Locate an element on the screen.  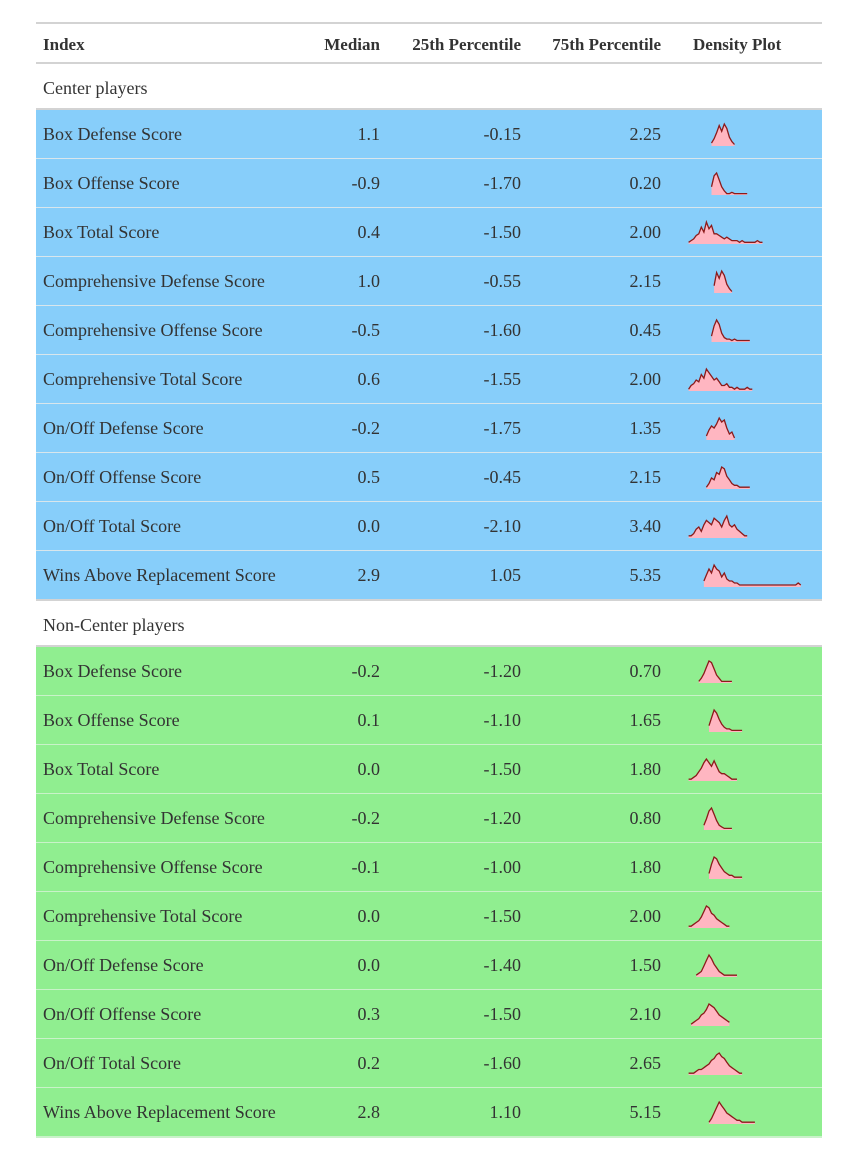
table-row: Comprehensive Total Score 0.6 -1.55 2.00 is located at coordinates (429, 379).